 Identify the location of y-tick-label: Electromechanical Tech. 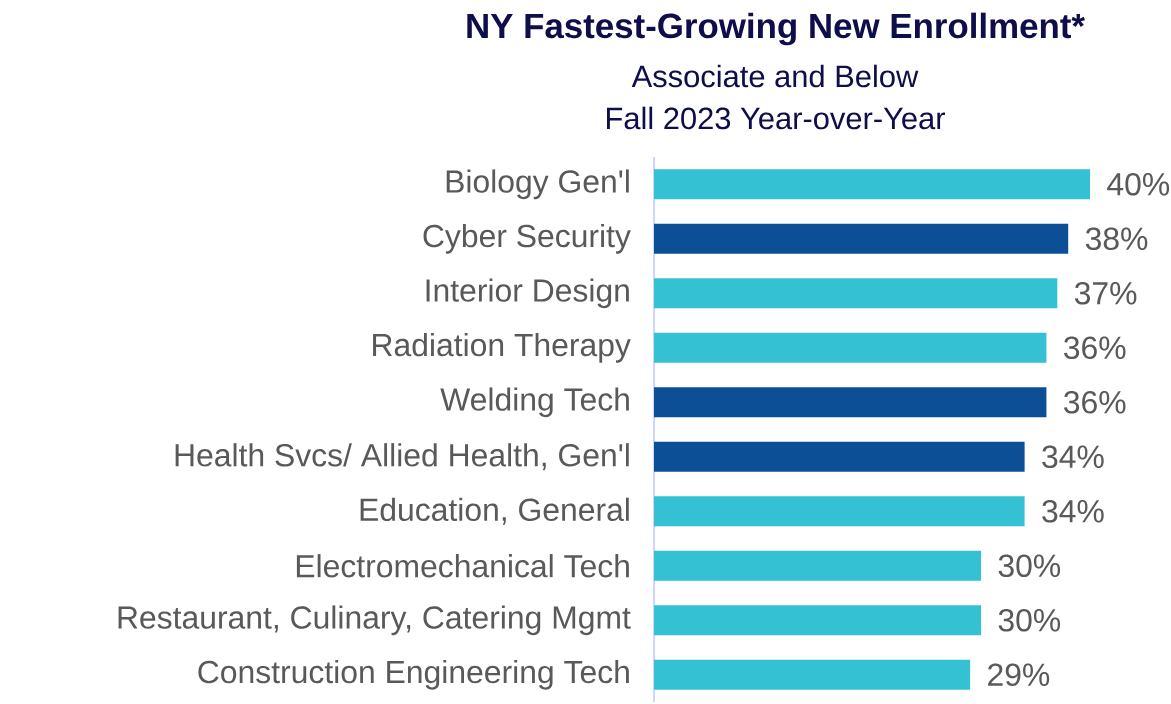
(462, 566).